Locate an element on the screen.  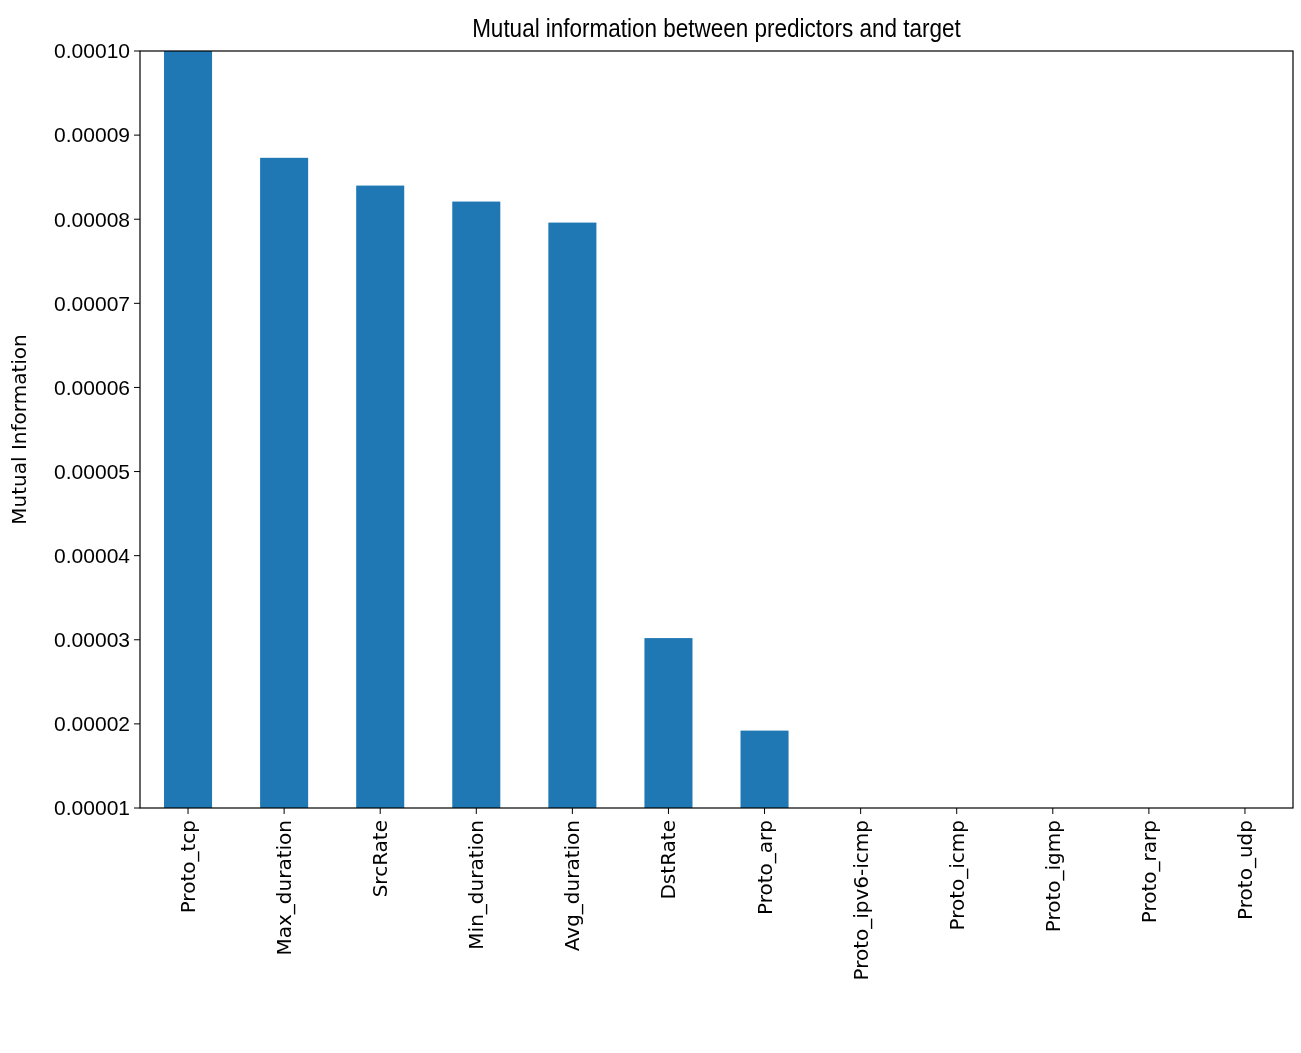
y-tick-label: 0.00004 is located at coordinates (92, 556).